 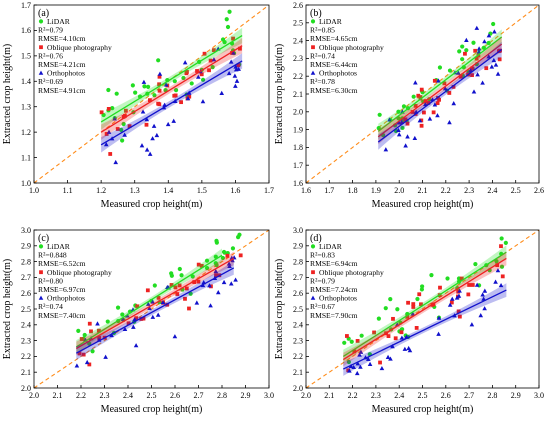 I want to click on y-tick-label: 2.6, so click(x=298, y=293).